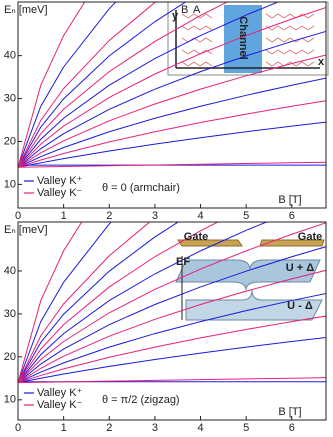 Image resolution: width=333 pixels, height=437 pixels. I want to click on inset-label: B, so click(184, 10).